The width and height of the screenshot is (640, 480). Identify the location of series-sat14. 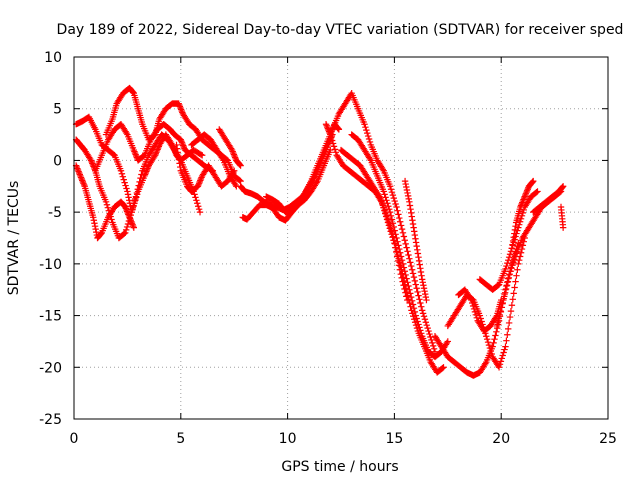
(392, 261).